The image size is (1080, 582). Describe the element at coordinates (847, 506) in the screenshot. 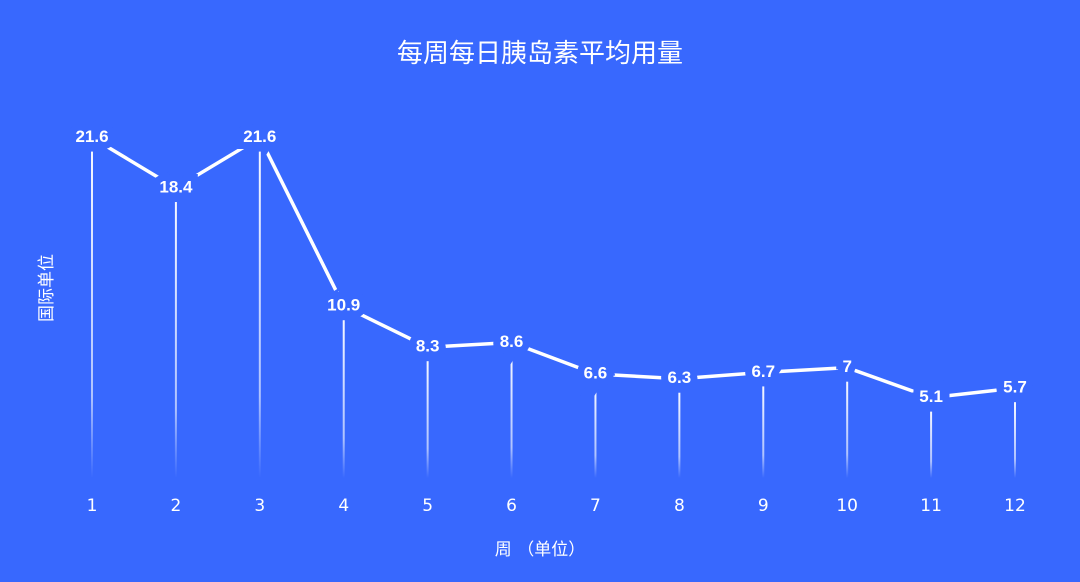

I see `x-tick-label: 10` at that location.